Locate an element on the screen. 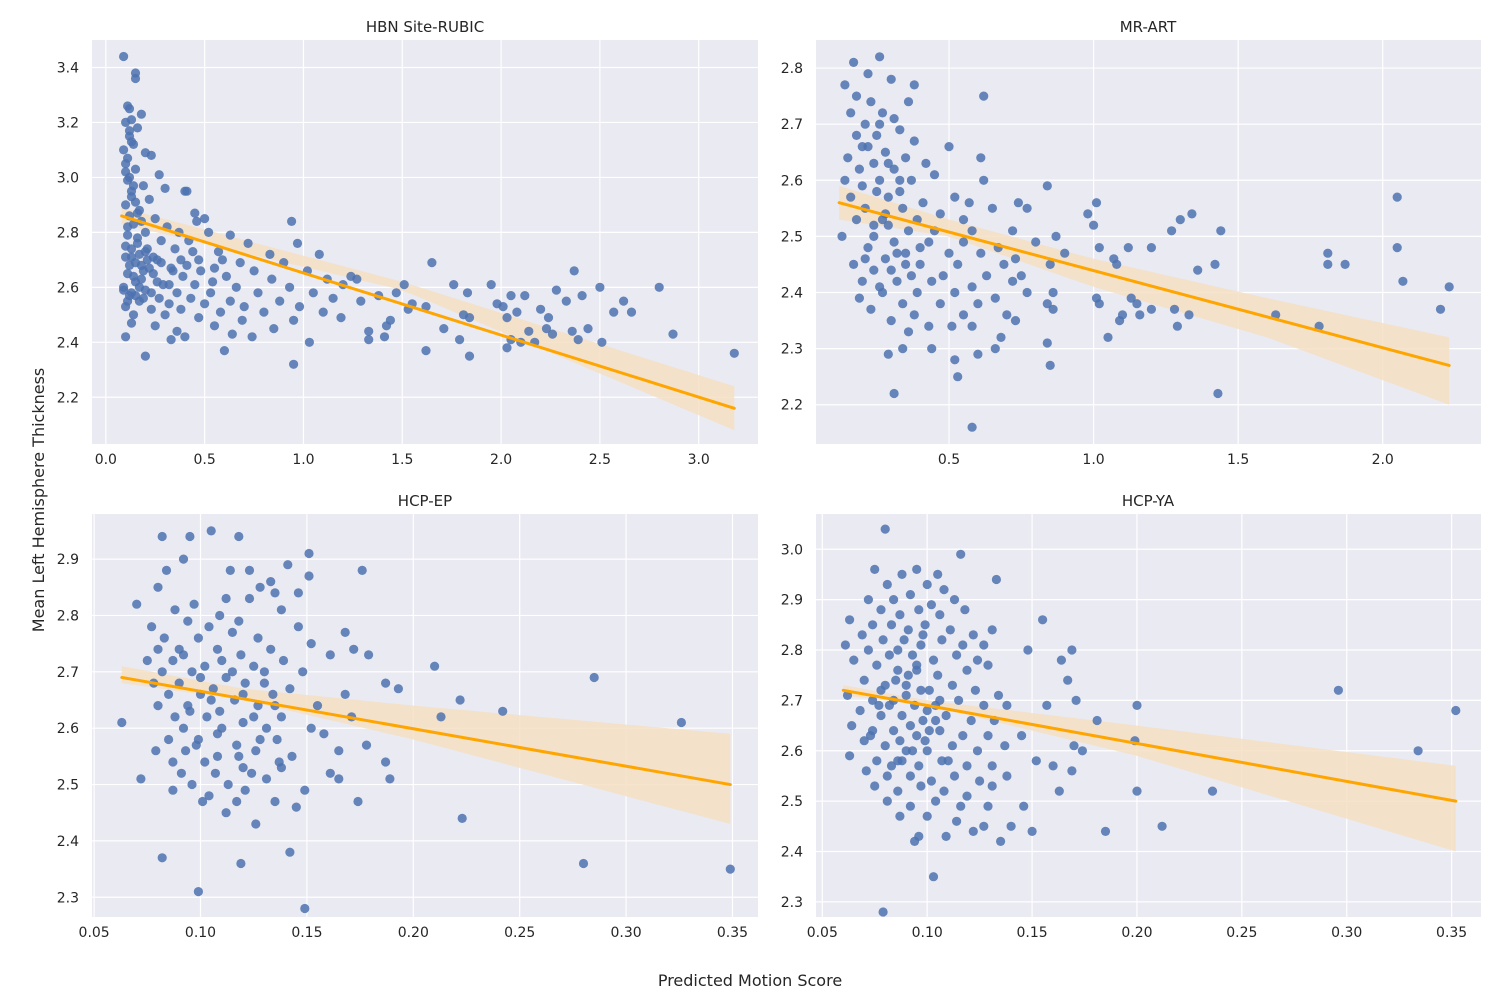  panel-title: MR-ART is located at coordinates (1148, 27).